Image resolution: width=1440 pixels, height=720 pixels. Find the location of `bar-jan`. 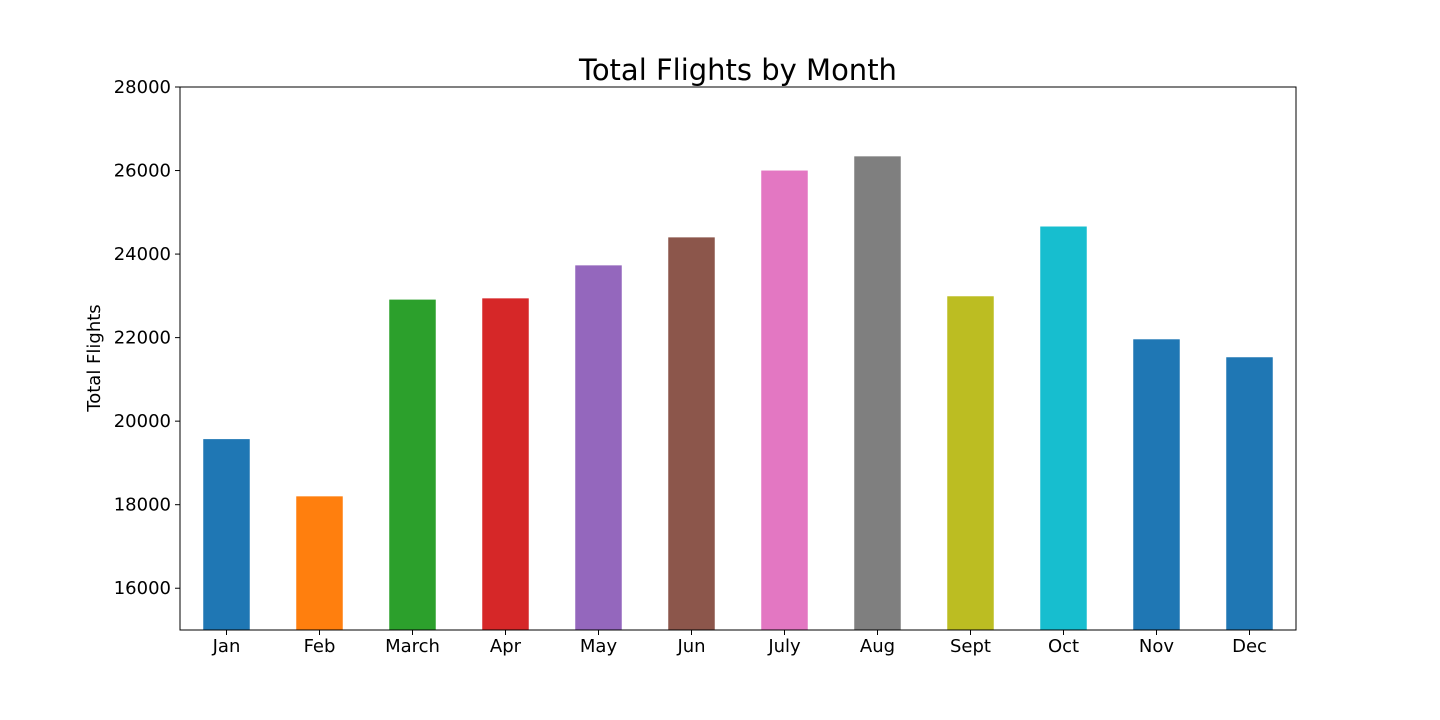

bar-jan is located at coordinates (226, 534).